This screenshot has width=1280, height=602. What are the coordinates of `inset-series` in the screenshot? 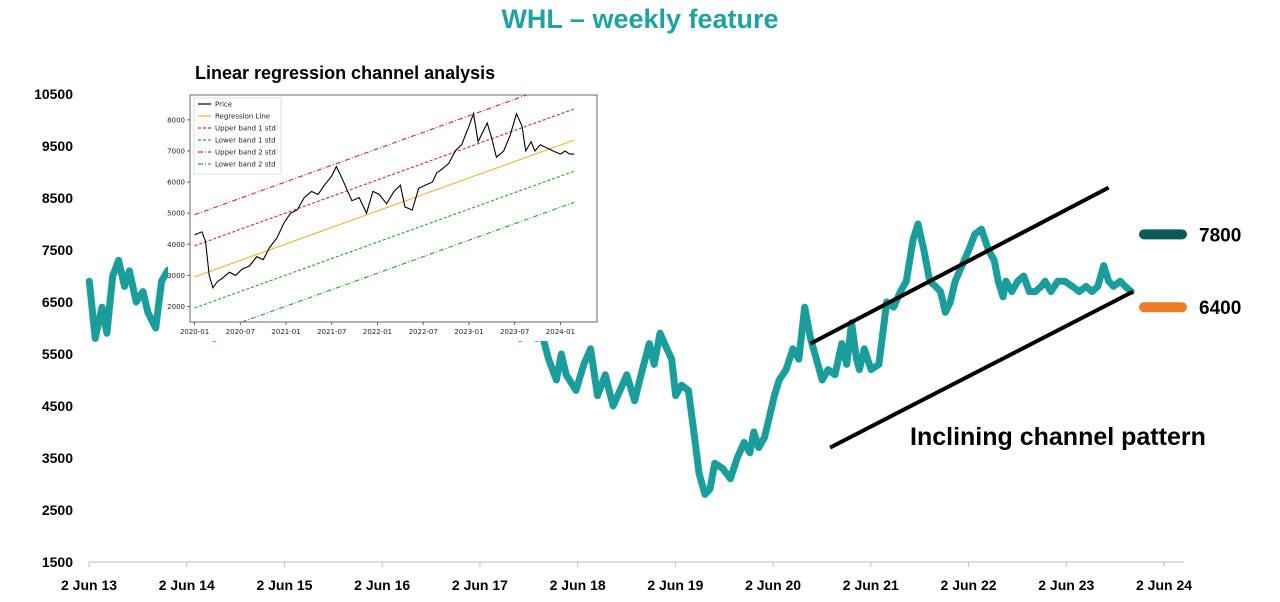 It's located at (384, 208).